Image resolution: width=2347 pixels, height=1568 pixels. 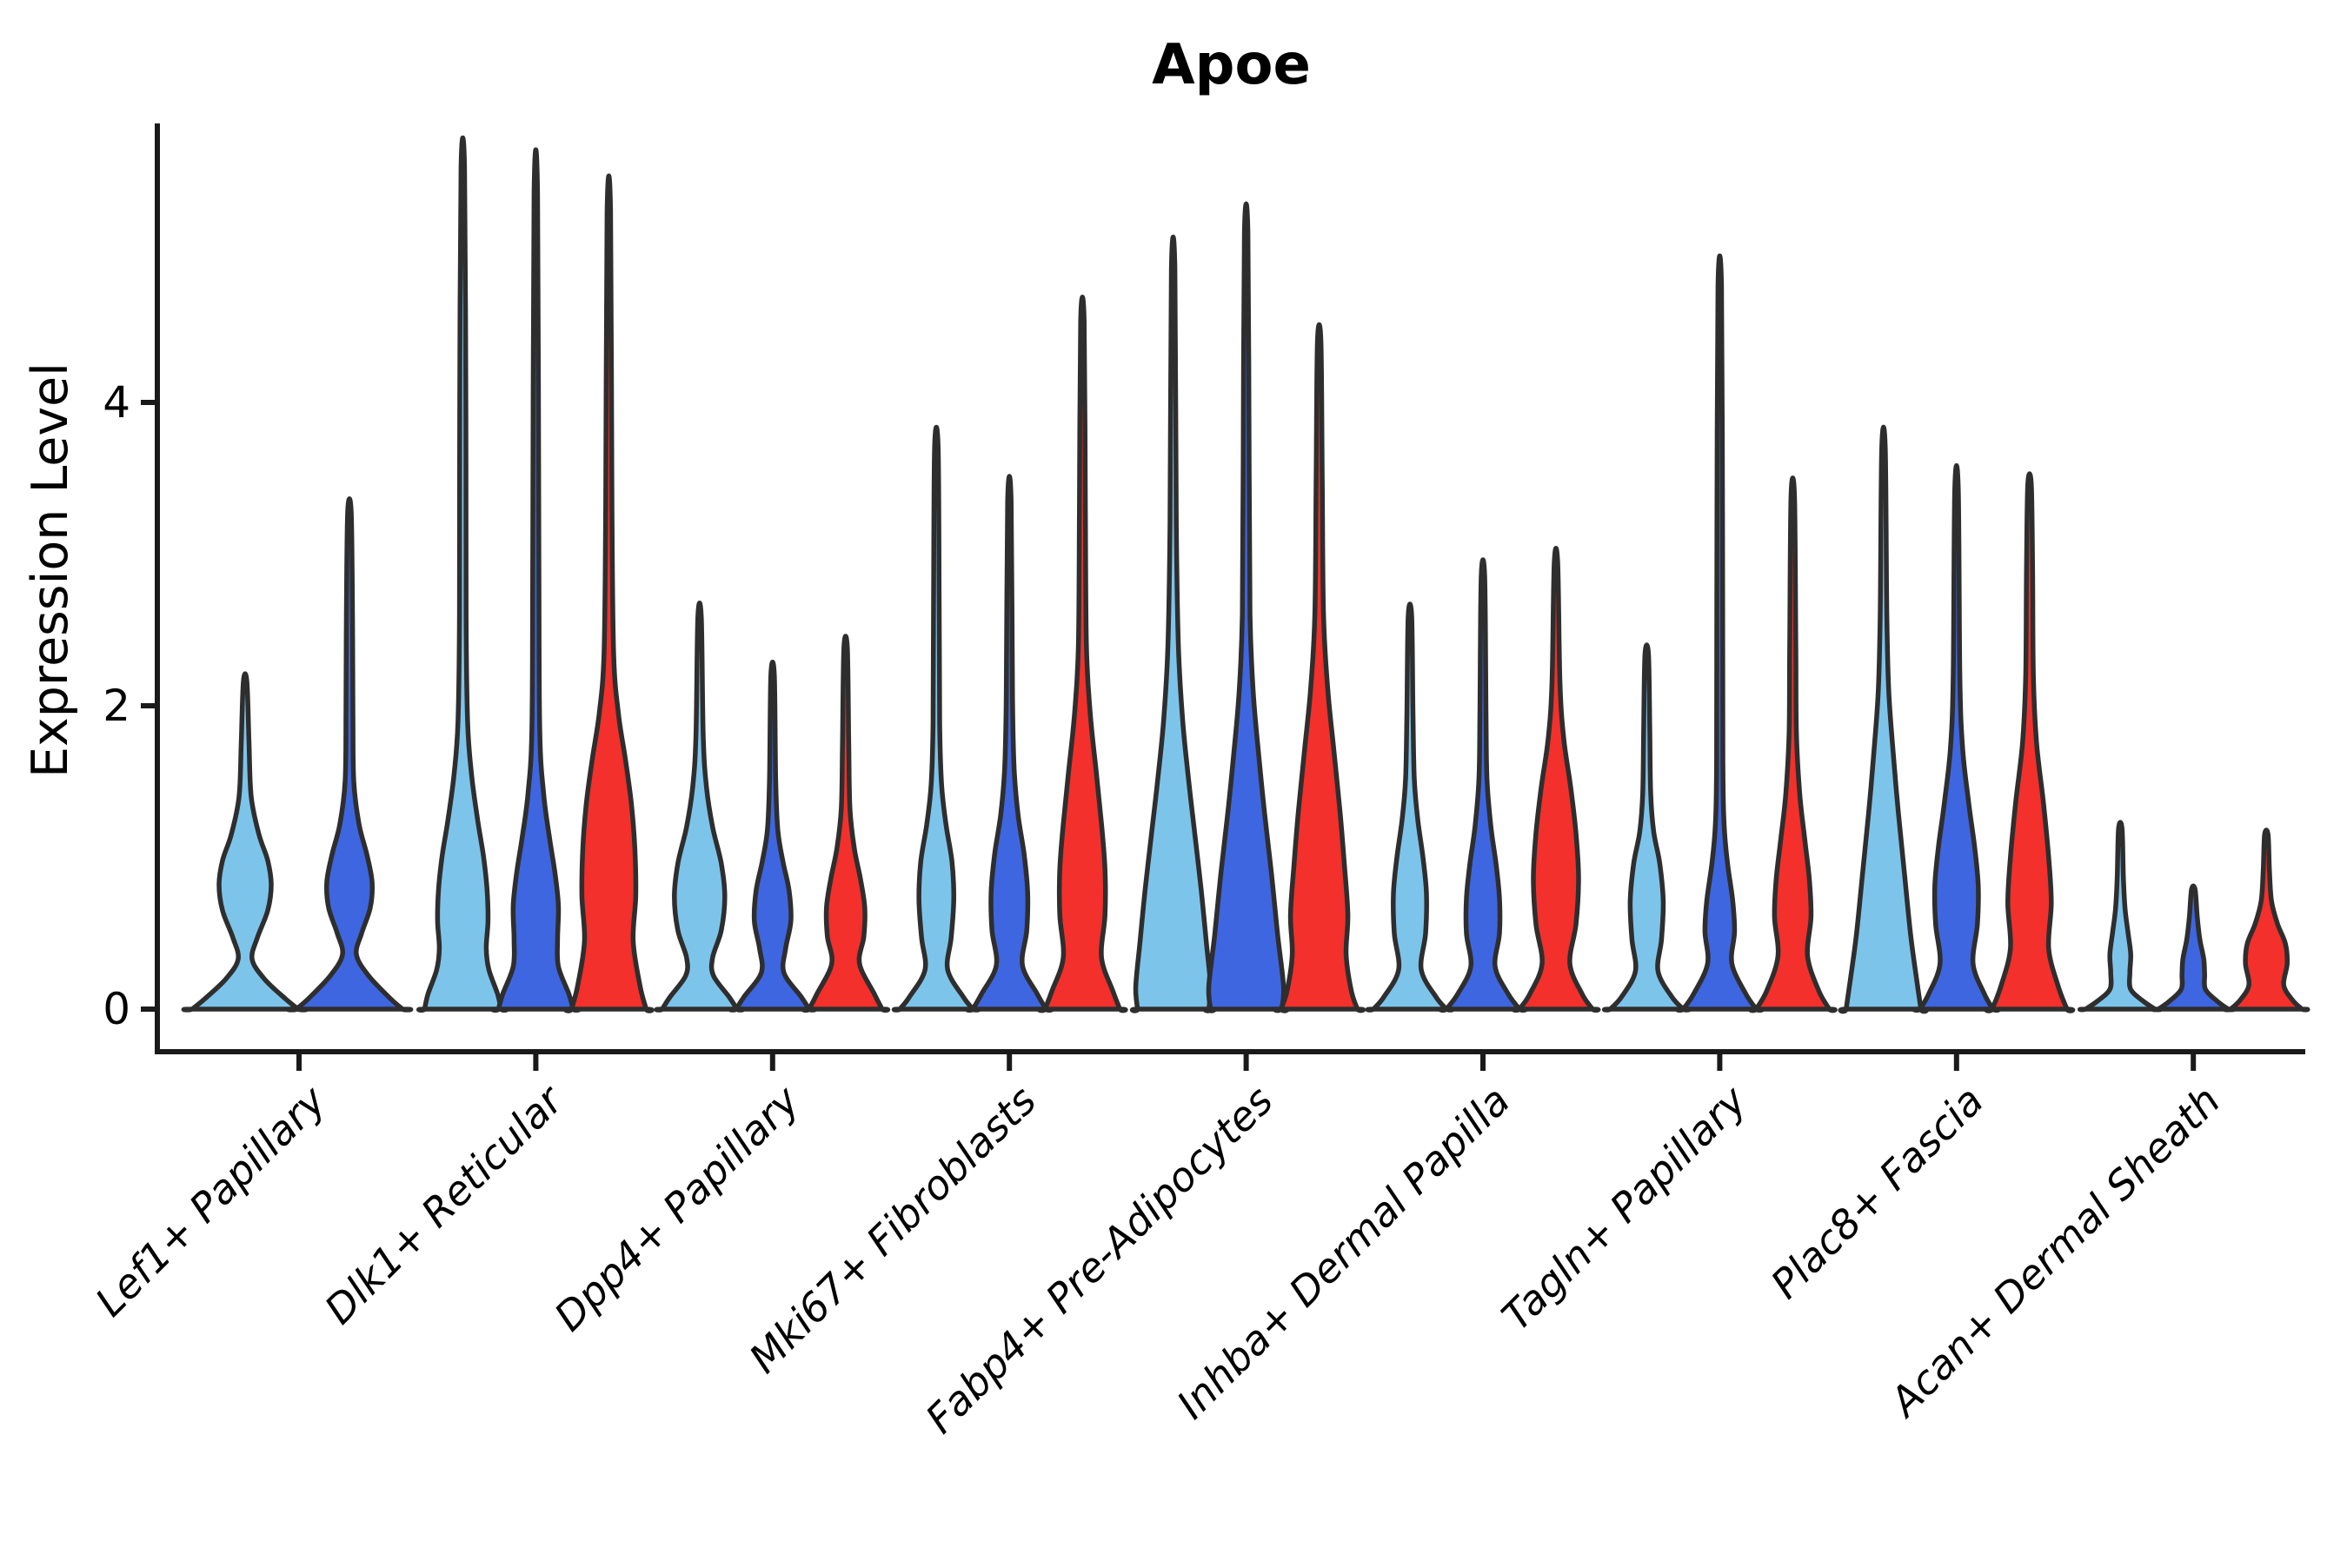 What do you see at coordinates (700, 807) in the screenshot?
I see `violin-dpp4-papillary-light-blue` at bounding box center [700, 807].